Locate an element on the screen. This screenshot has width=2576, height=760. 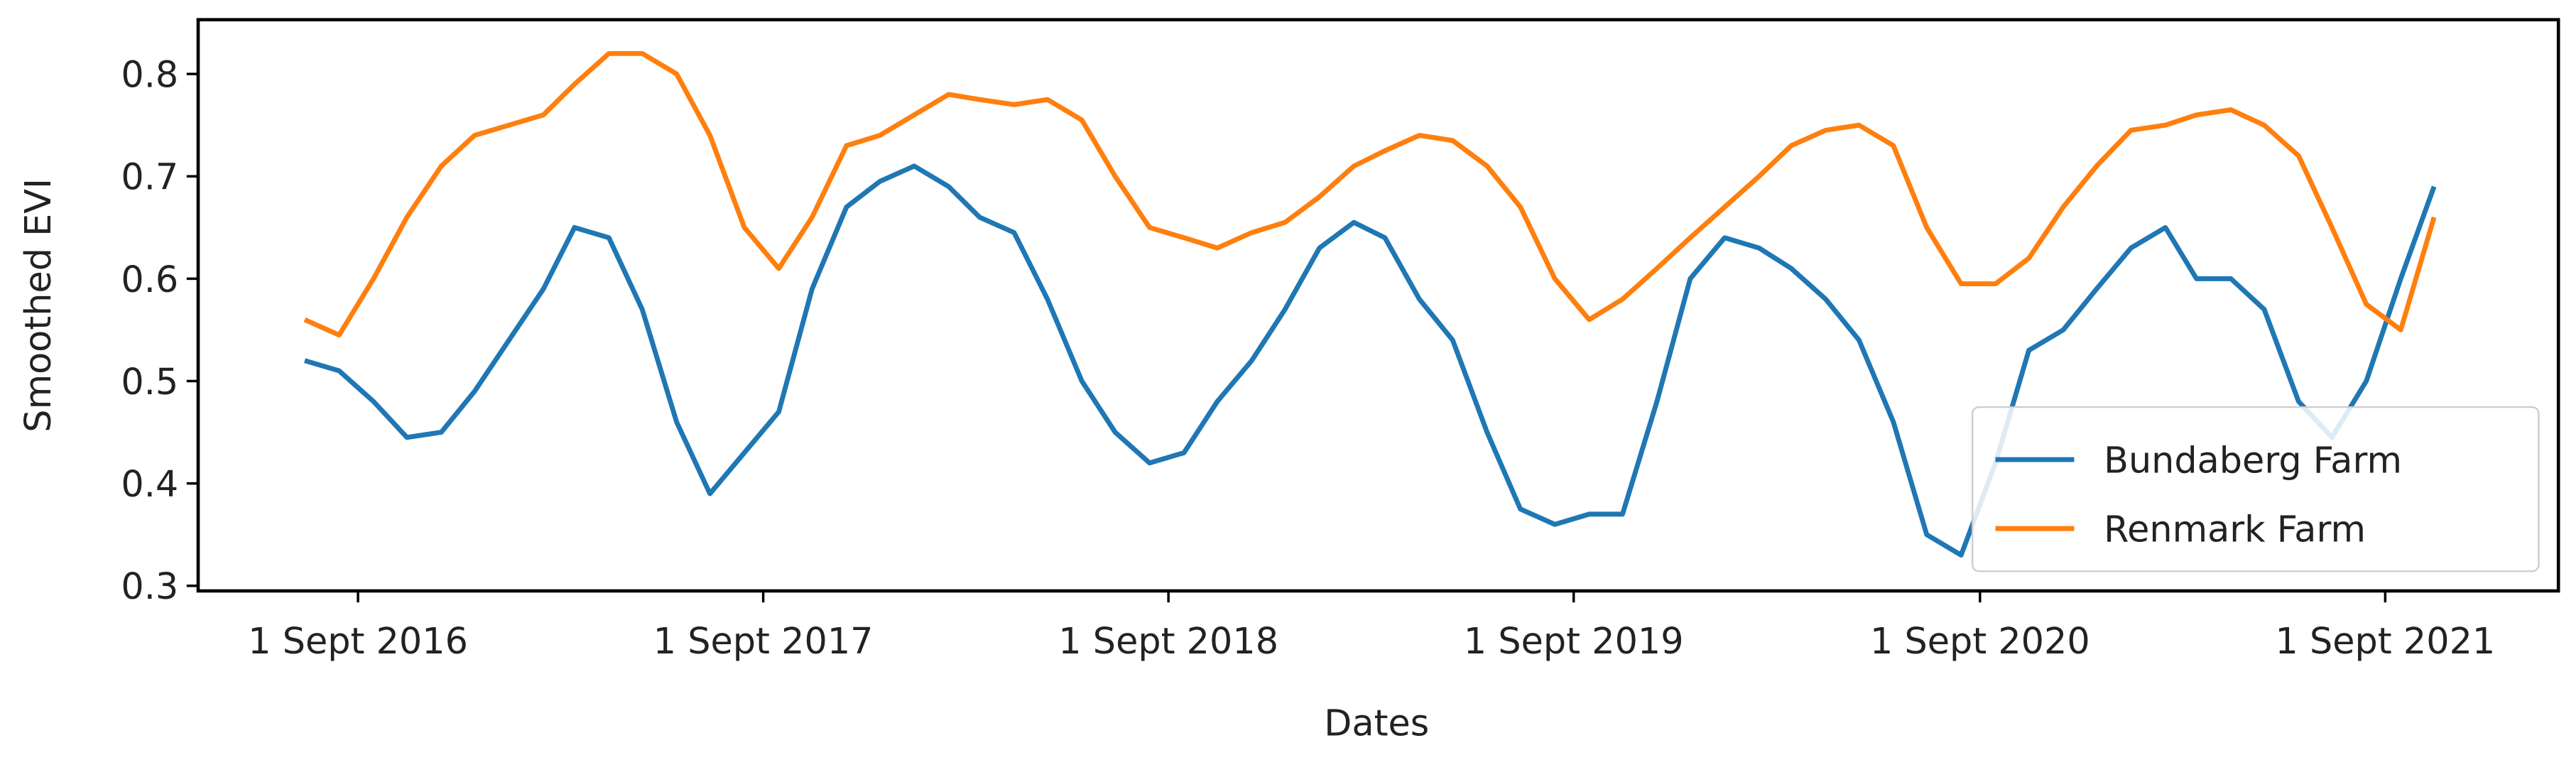
y-tick-label: 0.8 is located at coordinates (150, 75).